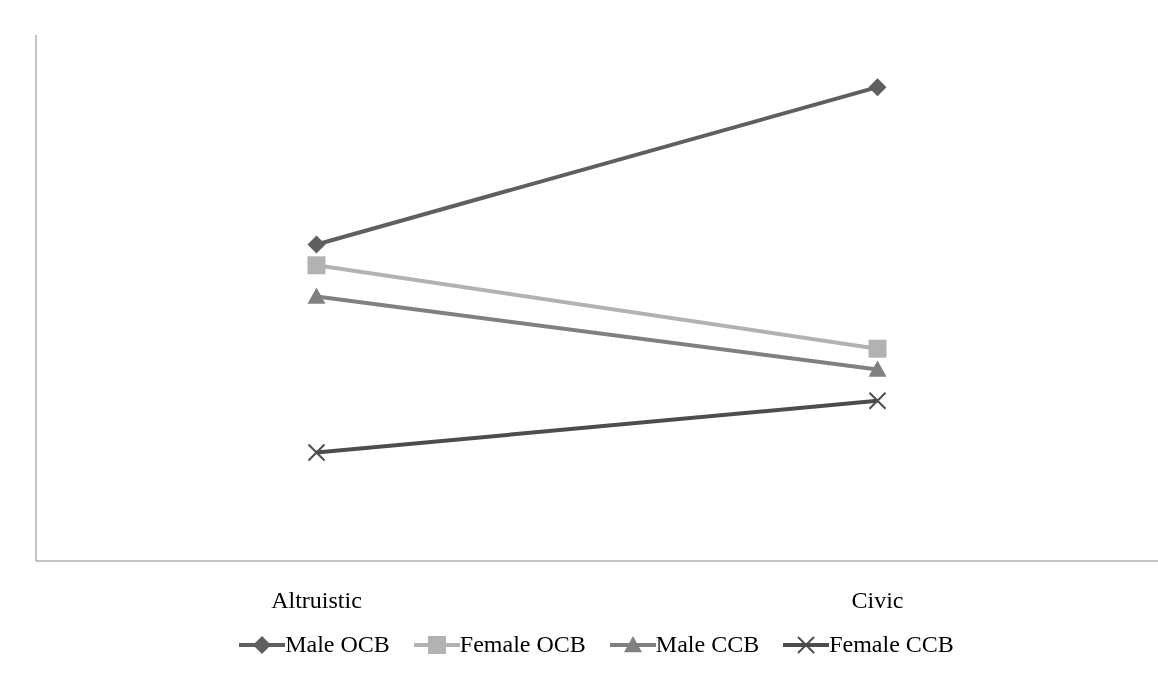 The image size is (1158, 675). What do you see at coordinates (891, 644) in the screenshot?
I see `legend-label: Female CCB` at bounding box center [891, 644].